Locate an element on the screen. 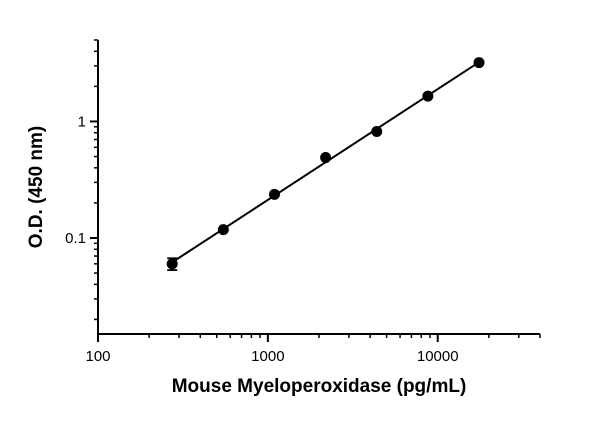  y-tick-label: 1 is located at coordinates (82, 121).